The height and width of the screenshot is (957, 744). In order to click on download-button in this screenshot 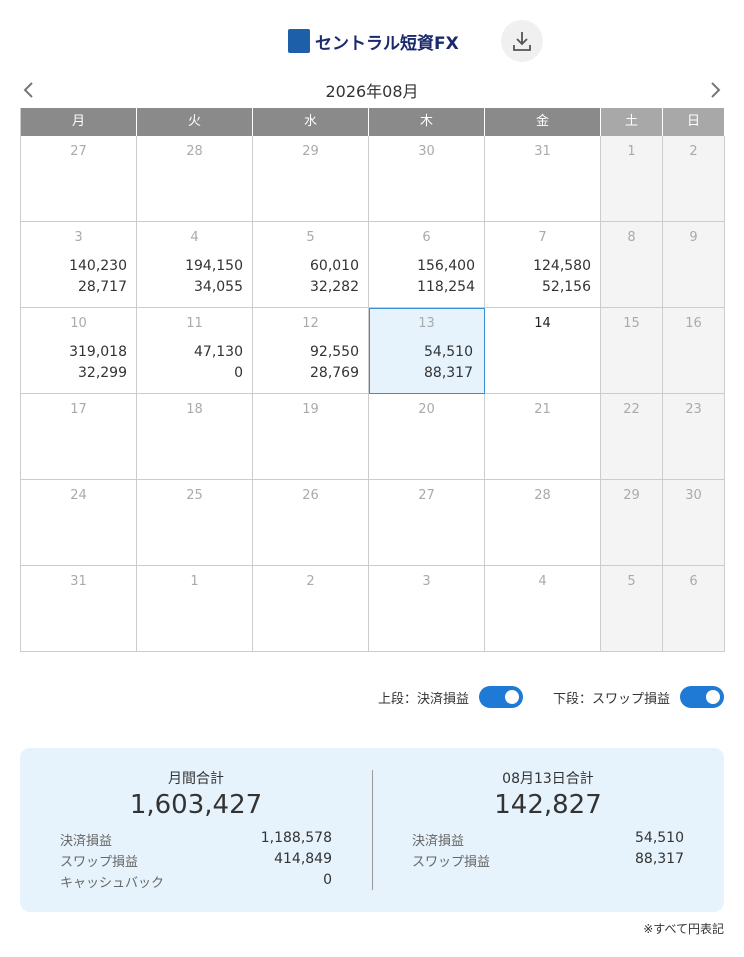, I will do `click(522, 41)`.